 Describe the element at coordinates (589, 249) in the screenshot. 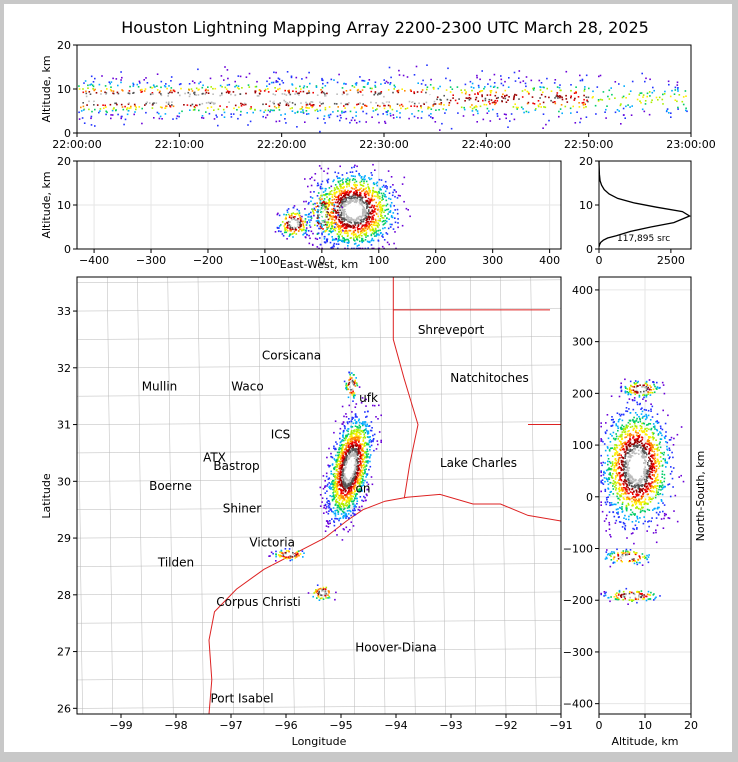

I see `y-tick-label: 0` at that location.